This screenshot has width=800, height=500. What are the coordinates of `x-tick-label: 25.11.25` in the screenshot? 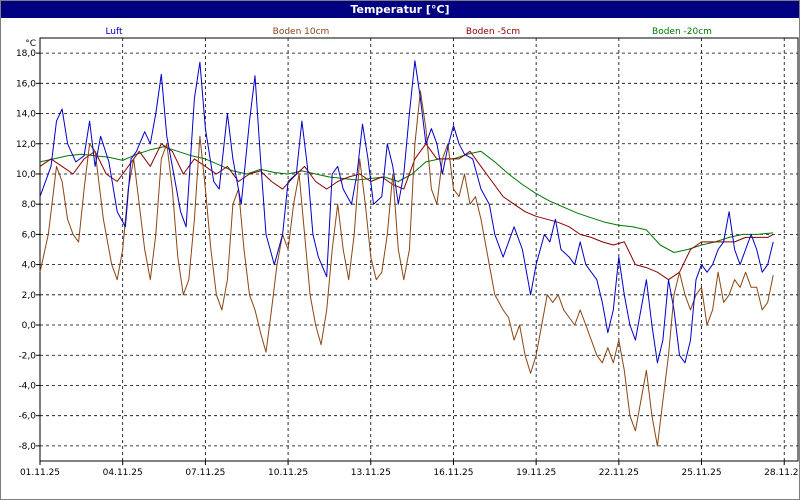 It's located at (701, 473).